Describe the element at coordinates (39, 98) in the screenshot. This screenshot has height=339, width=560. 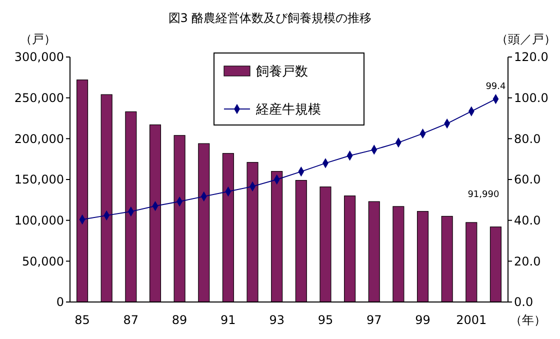
I see `y-tick-label: 250,000` at that location.